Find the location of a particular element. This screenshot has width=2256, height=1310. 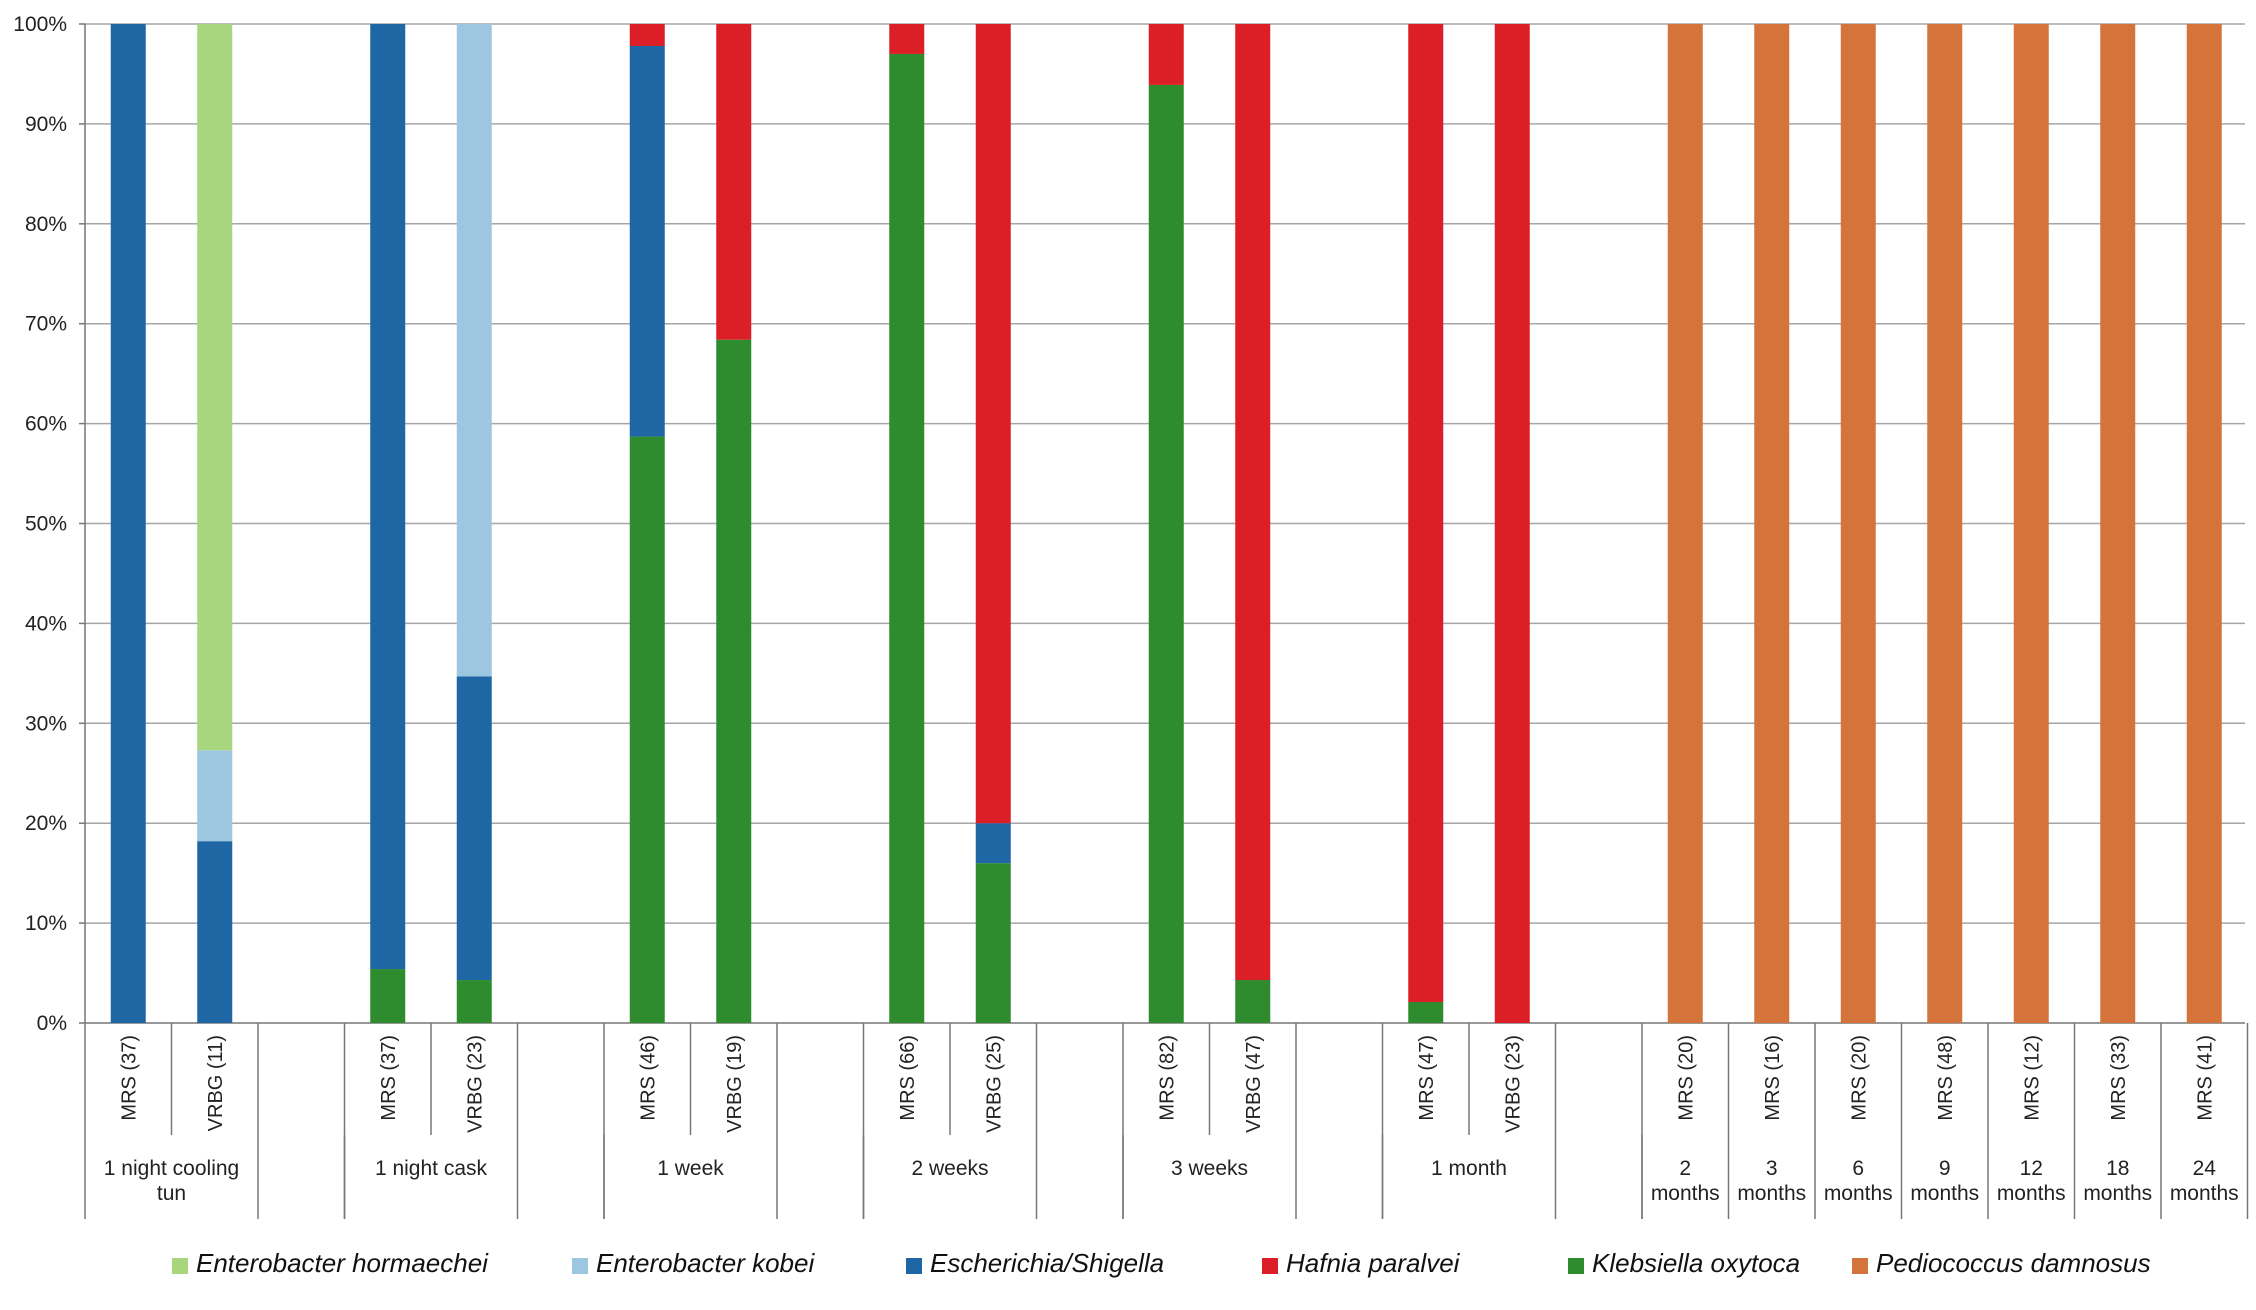

legend-label: Klebsiella oxytoca is located at coordinates (1696, 1263).